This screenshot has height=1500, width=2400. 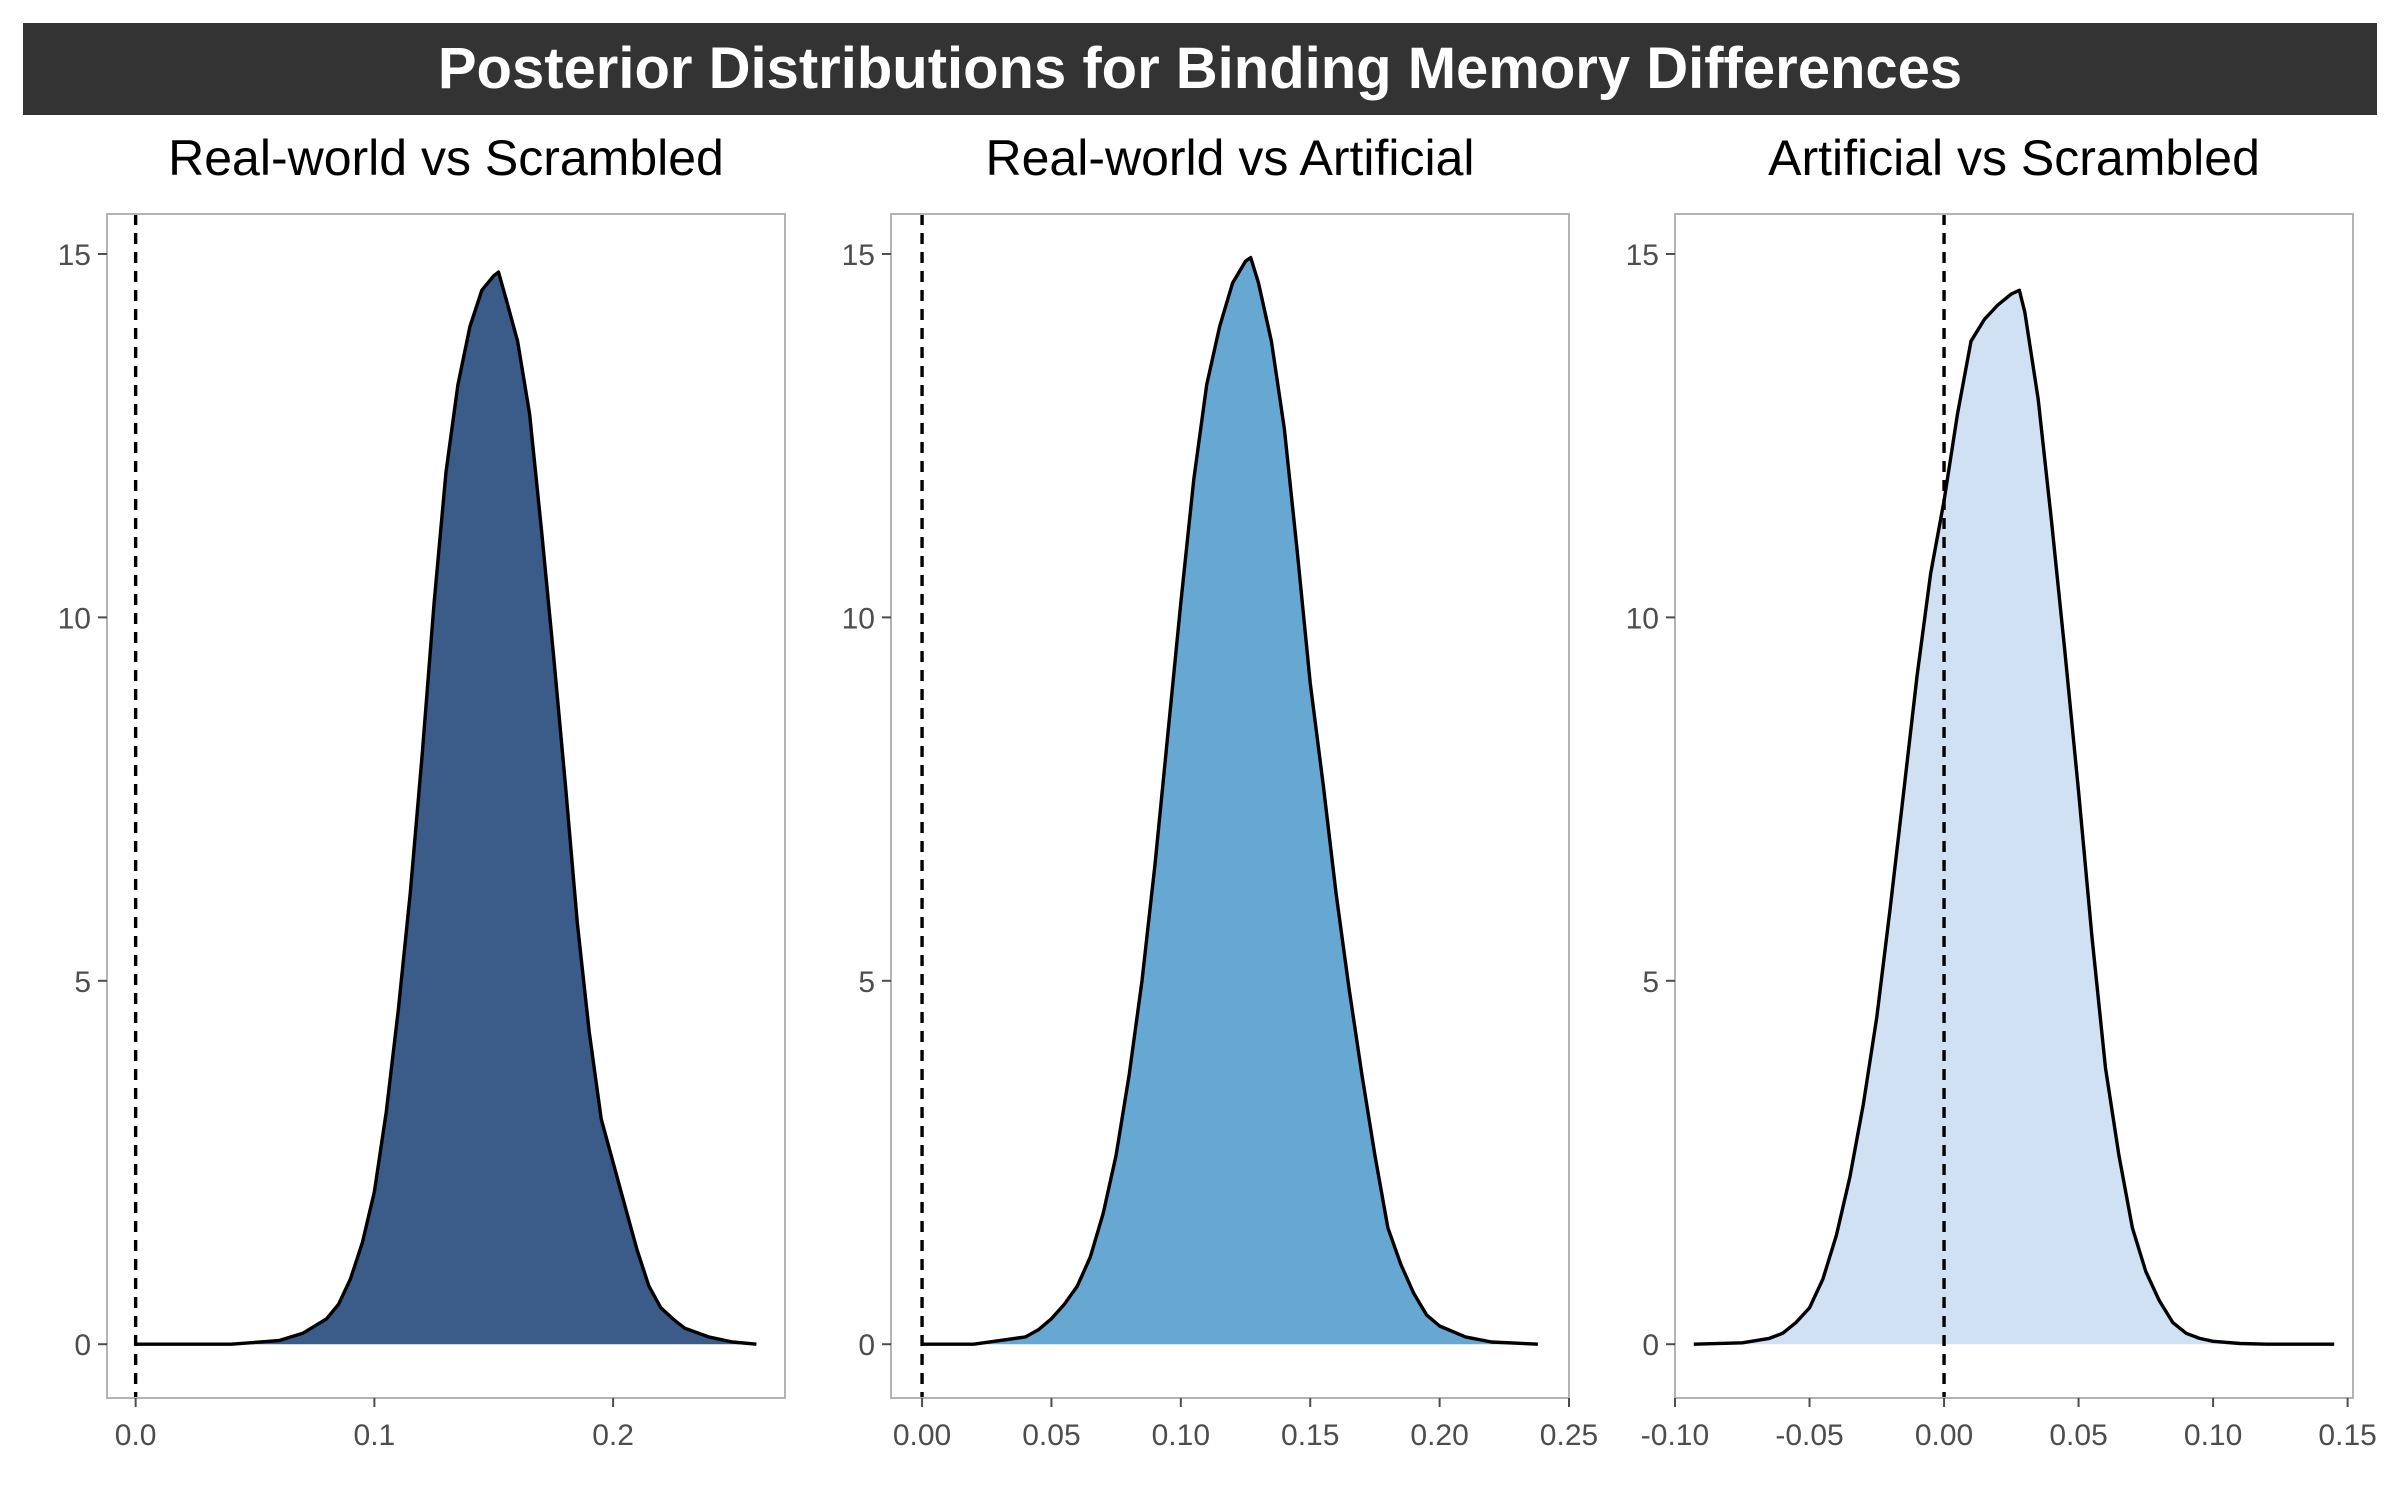 What do you see at coordinates (375, 1435) in the screenshot?
I see `x-tick-label: 0.1` at bounding box center [375, 1435].